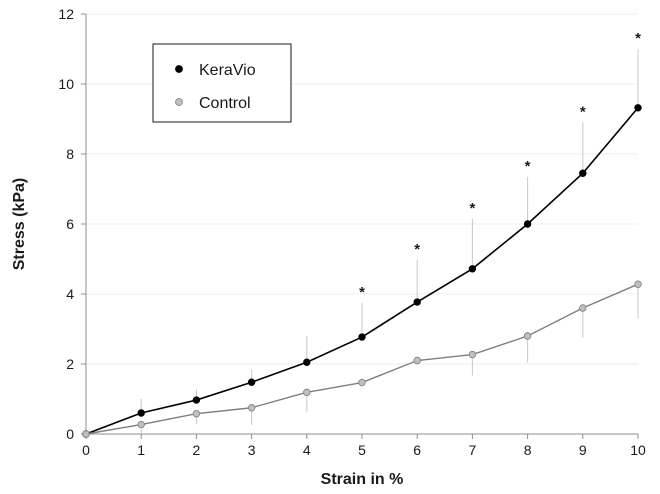 This screenshot has width=660, height=494. I want to click on x-tick-label: 1, so click(141, 450).